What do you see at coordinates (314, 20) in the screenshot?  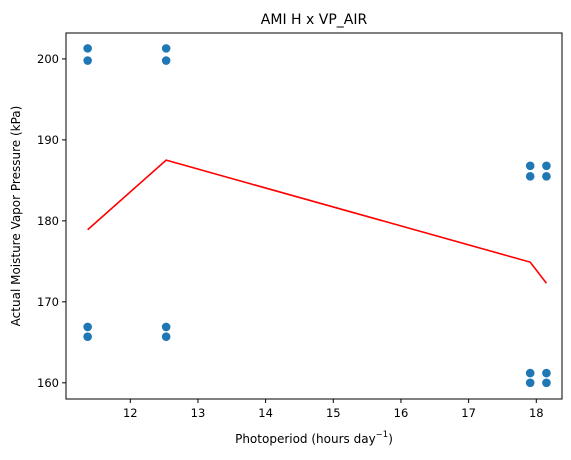 I see `chart-title: AMI H x VP_AIR` at bounding box center [314, 20].